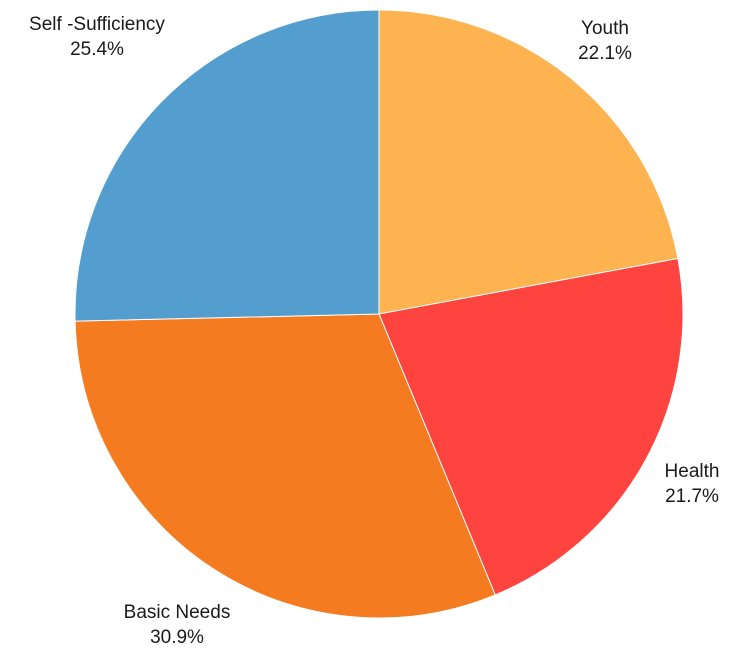 The image size is (743, 649). Describe the element at coordinates (692, 496) in the screenshot. I see `slice-percent-health: 21.7%` at that location.